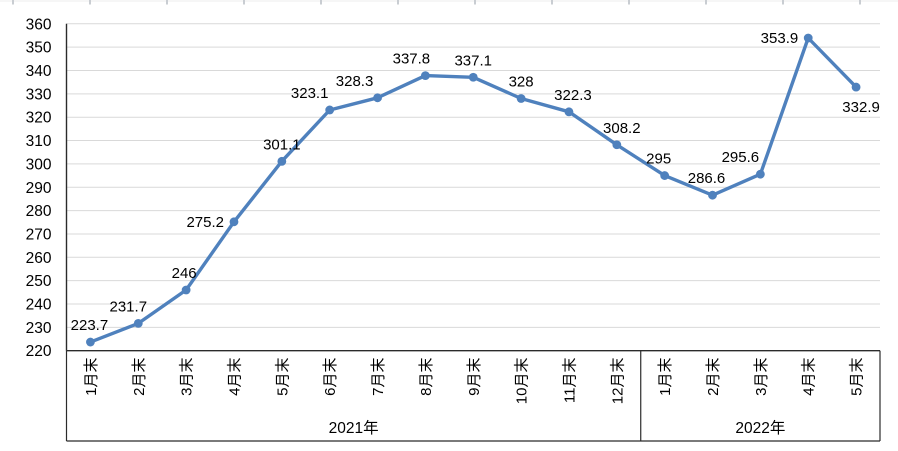  Describe the element at coordinates (184, 273) in the screenshot. I see `data-label: 246` at that location.